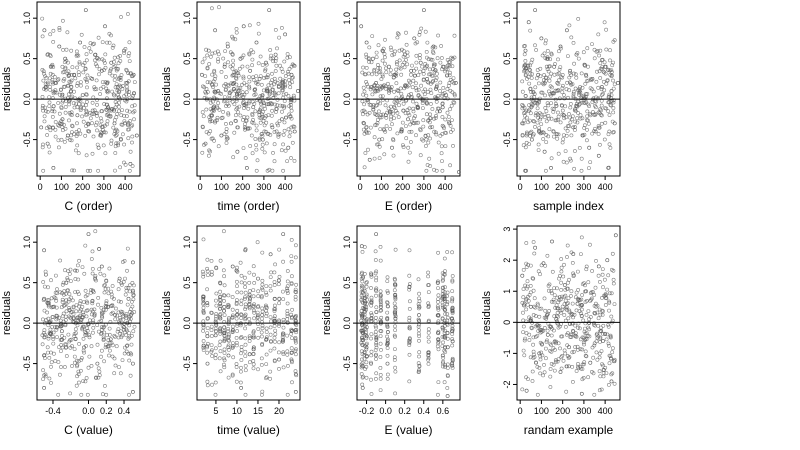 Image resolution: width=800 pixels, height=450 pixels. I want to click on plot-frame, so click(88, 313).